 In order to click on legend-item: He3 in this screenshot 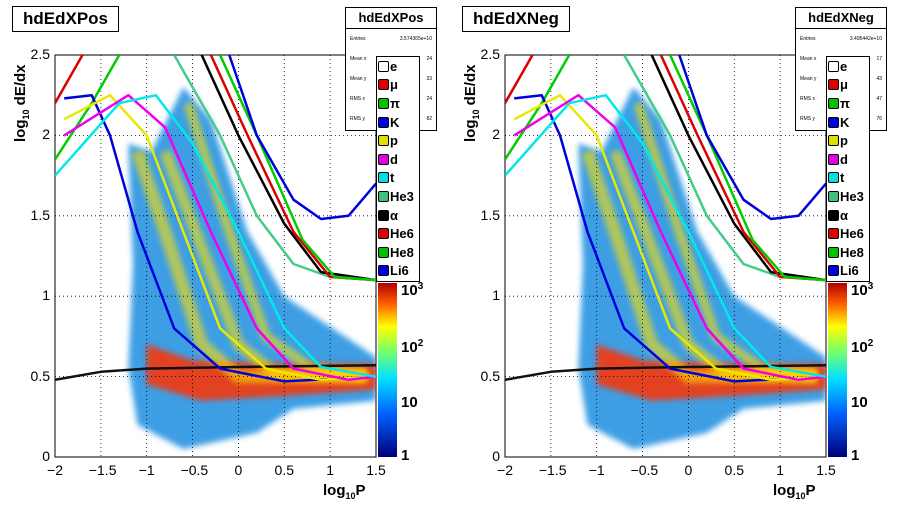, I will do `click(398, 196)`.